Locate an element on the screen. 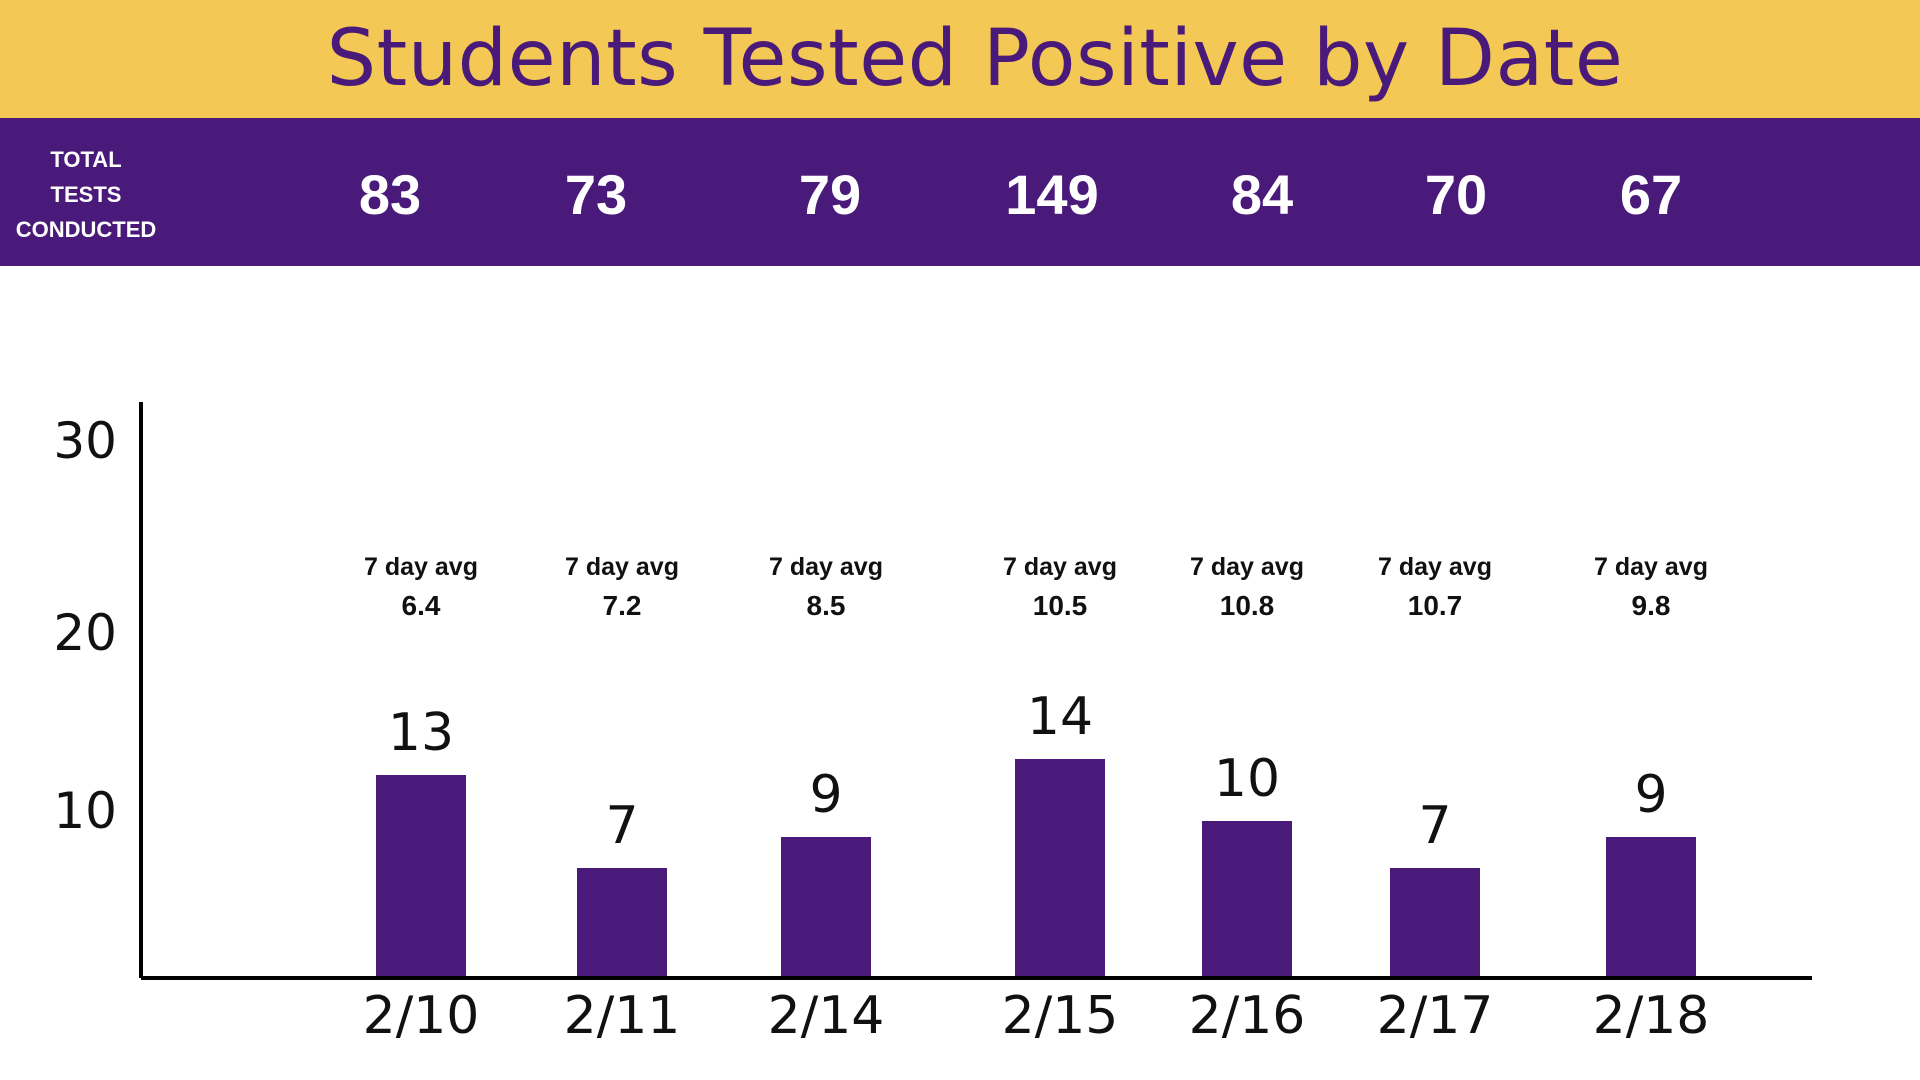 This screenshot has width=1920, height=1080. y-tick-label: 10 is located at coordinates (85, 811).